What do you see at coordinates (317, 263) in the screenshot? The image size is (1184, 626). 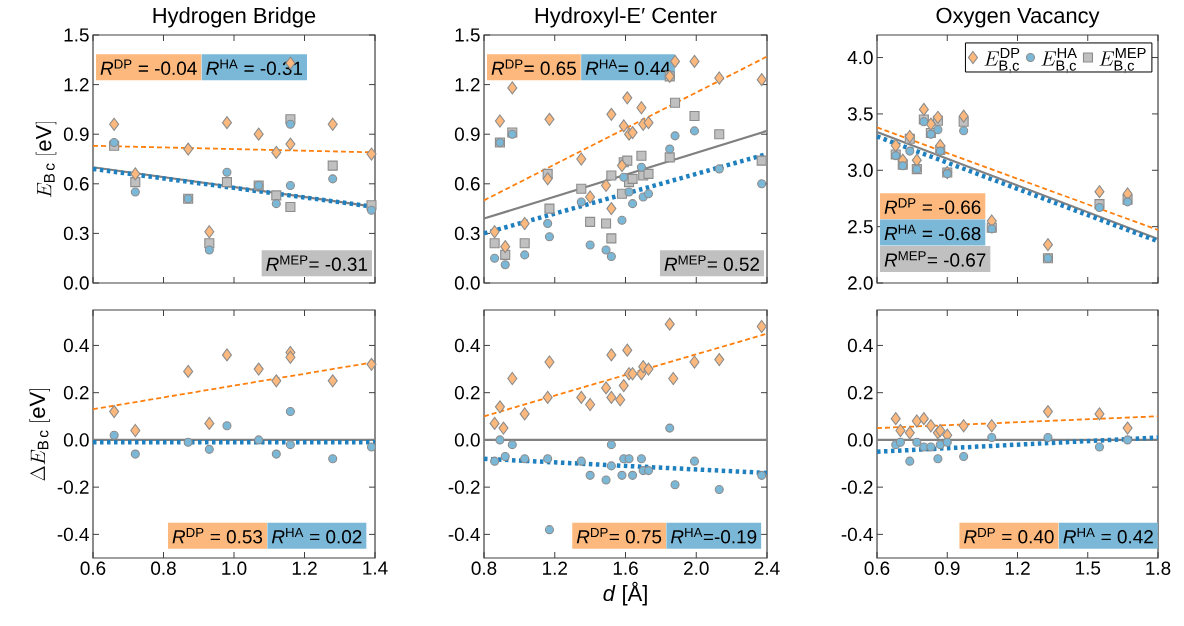 I see `annotation: R$^{MEP}$= -0.31` at bounding box center [317, 263].